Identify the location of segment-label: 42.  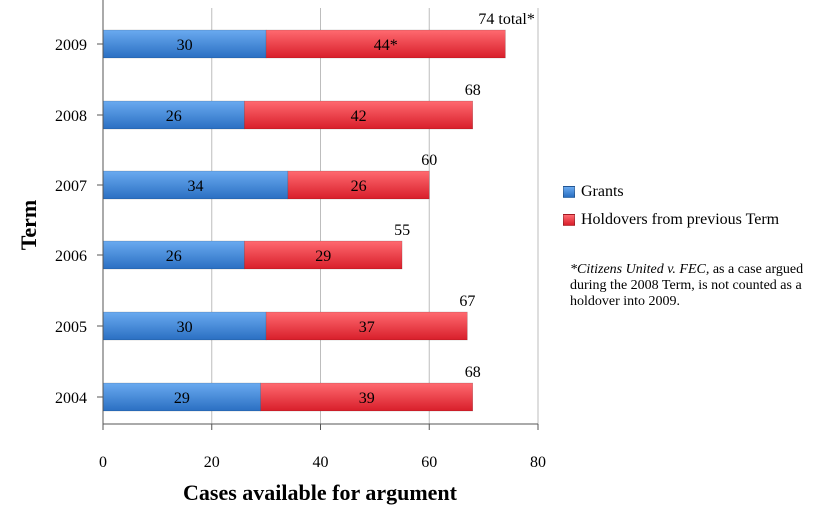
(359, 116).